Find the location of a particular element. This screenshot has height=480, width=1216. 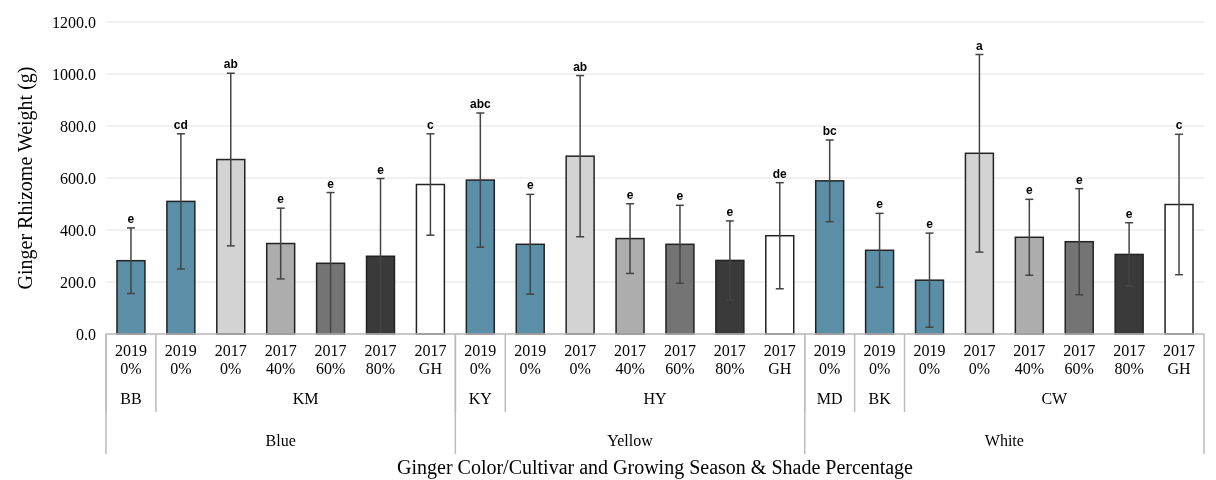

text: KM is located at coordinates (305, 398).